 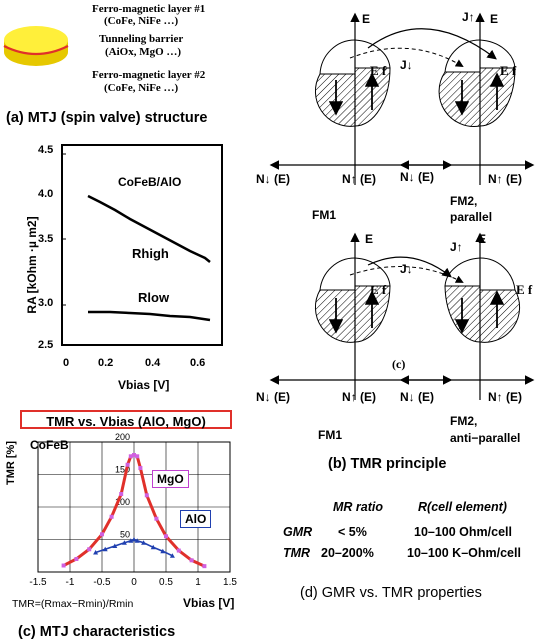 I want to click on ra-xtick: 0, so click(x=66, y=363).